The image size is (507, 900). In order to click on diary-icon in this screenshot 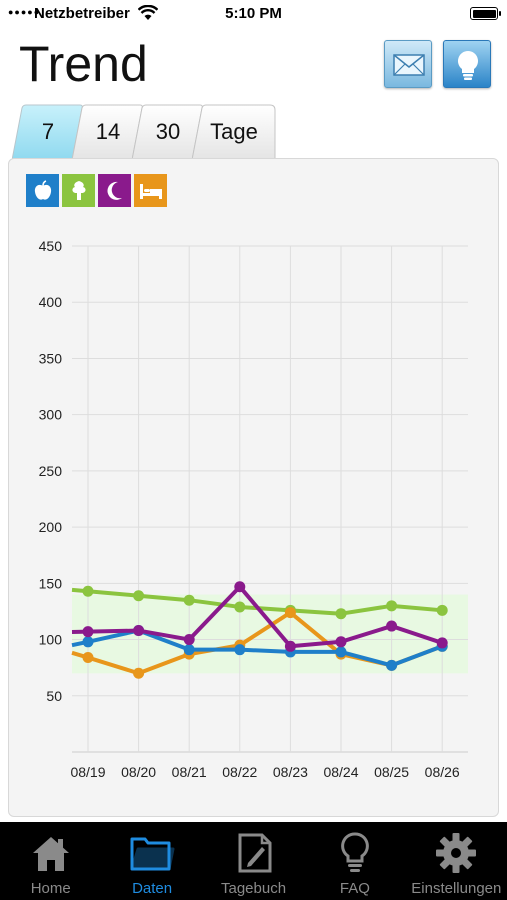, I will do `click(254, 853)`.